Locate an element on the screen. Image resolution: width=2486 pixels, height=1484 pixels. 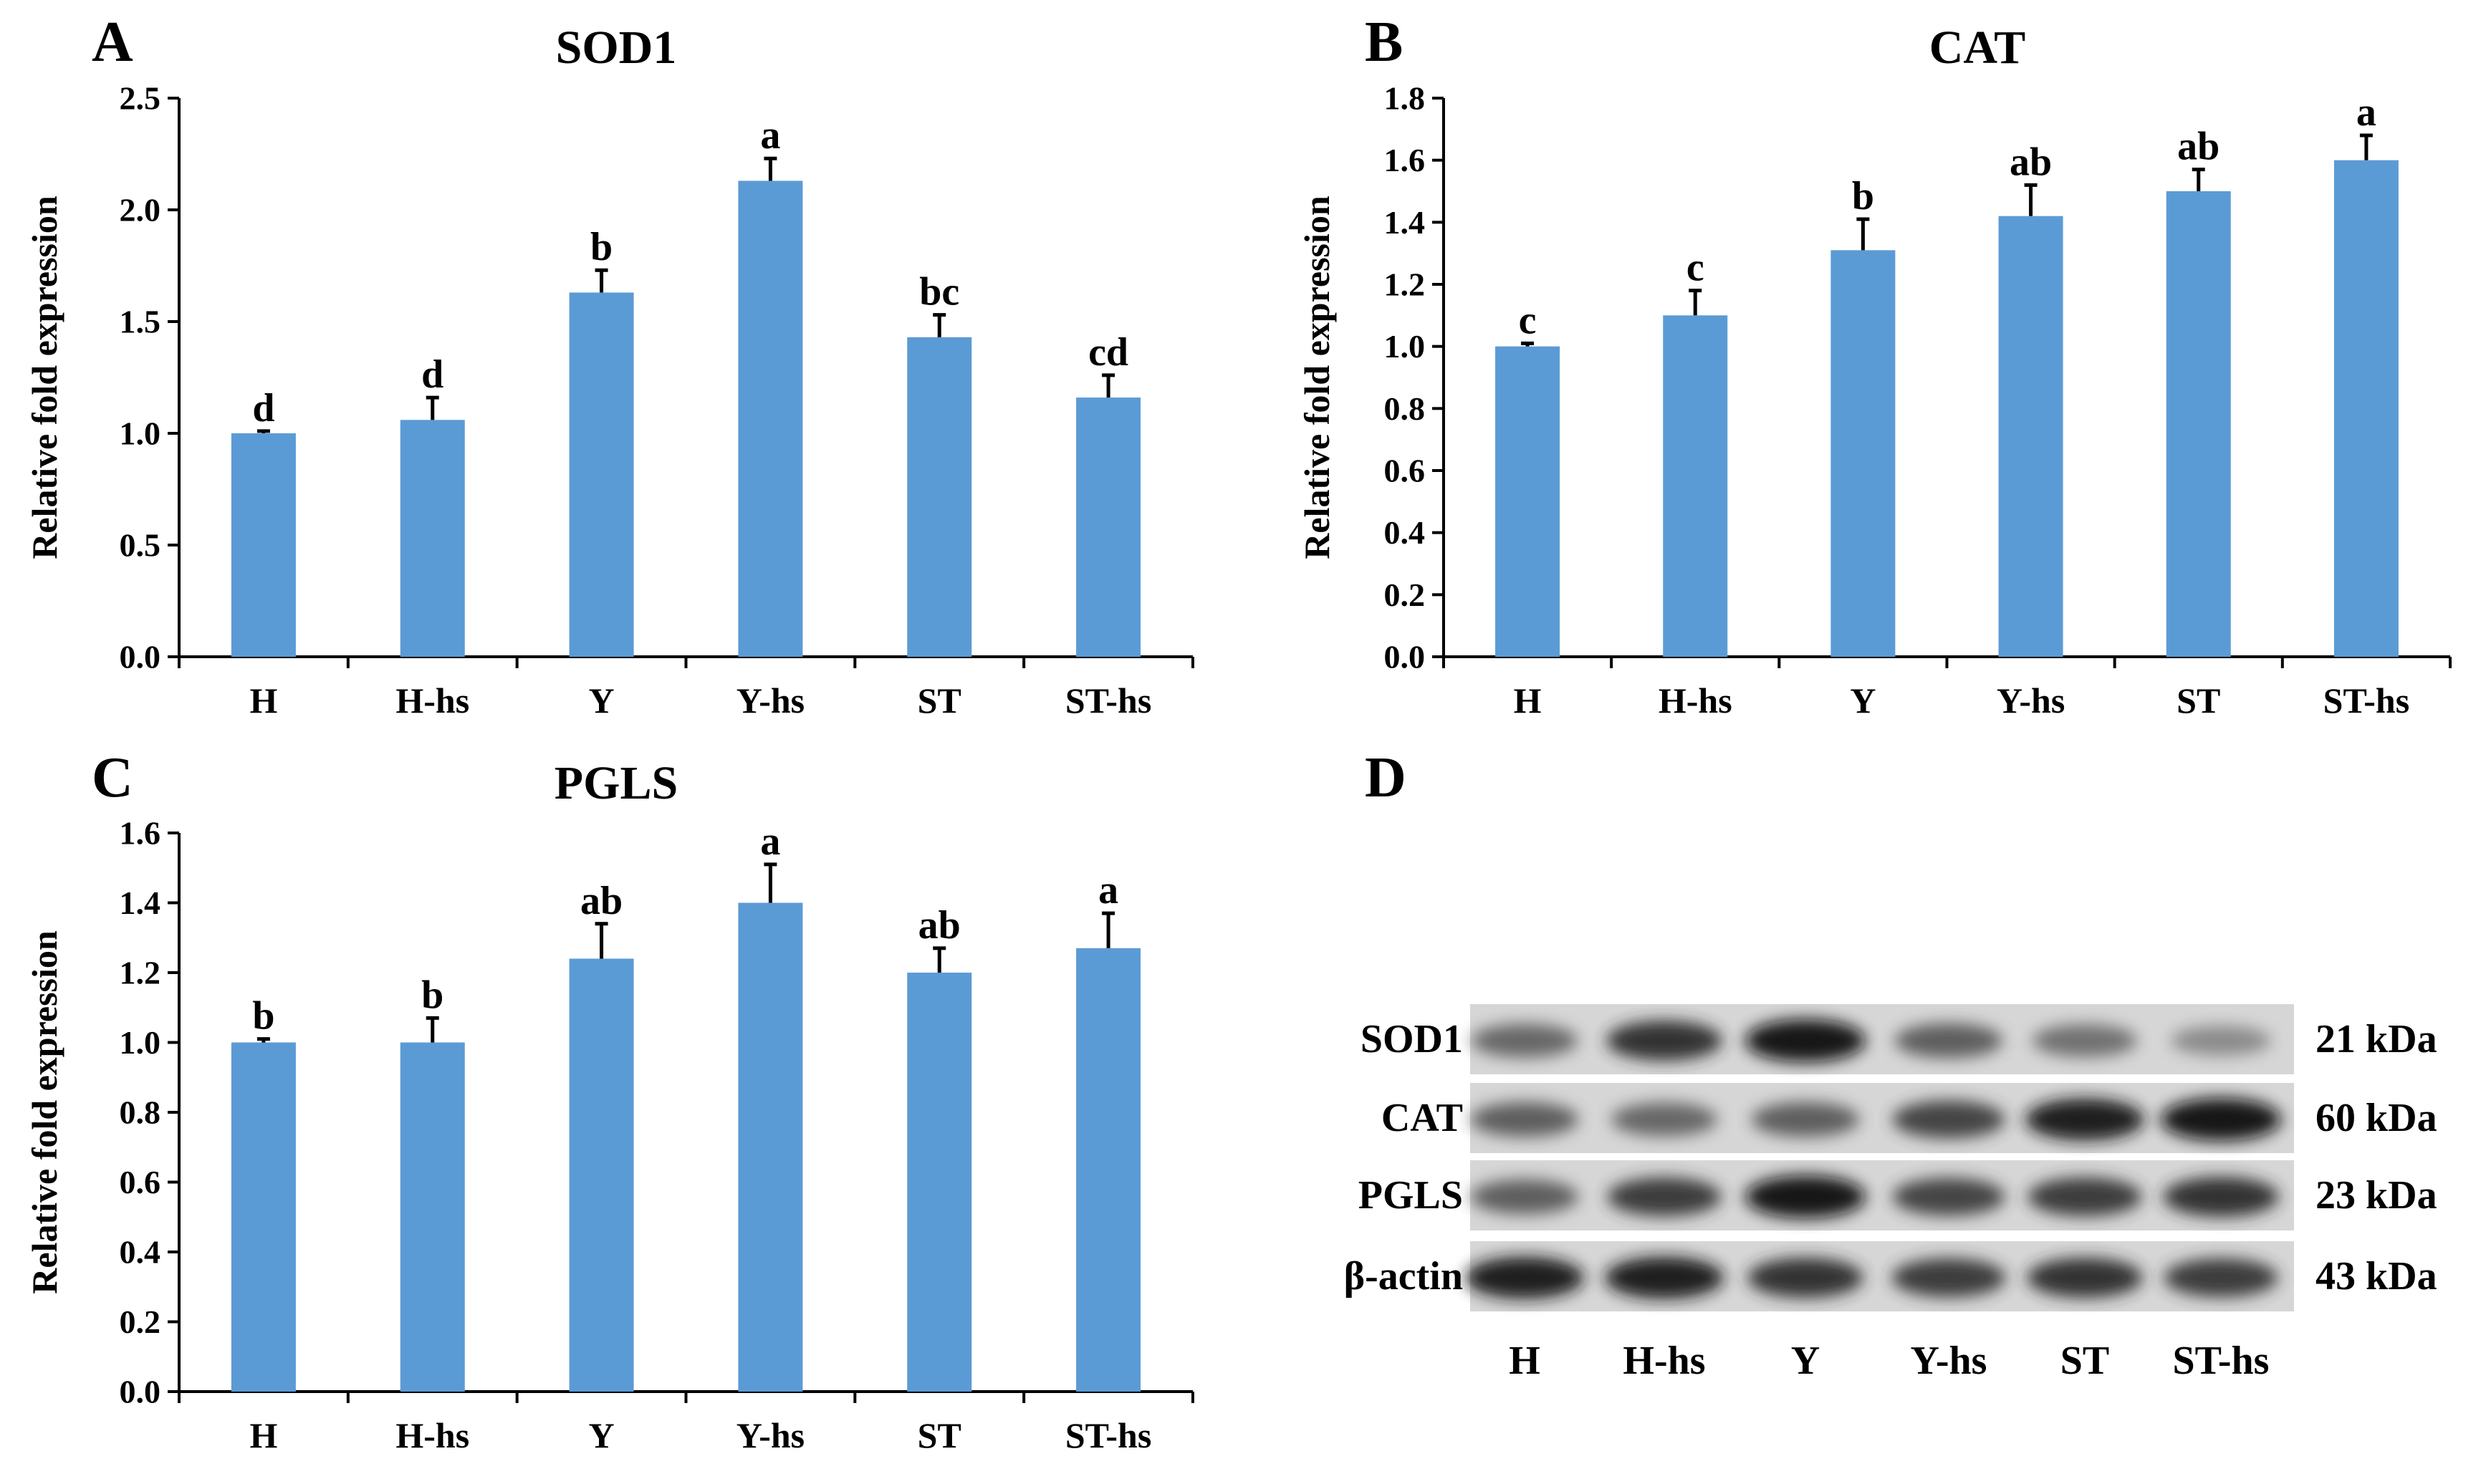
y-tick-label: 0.8 is located at coordinates (140, 1112).